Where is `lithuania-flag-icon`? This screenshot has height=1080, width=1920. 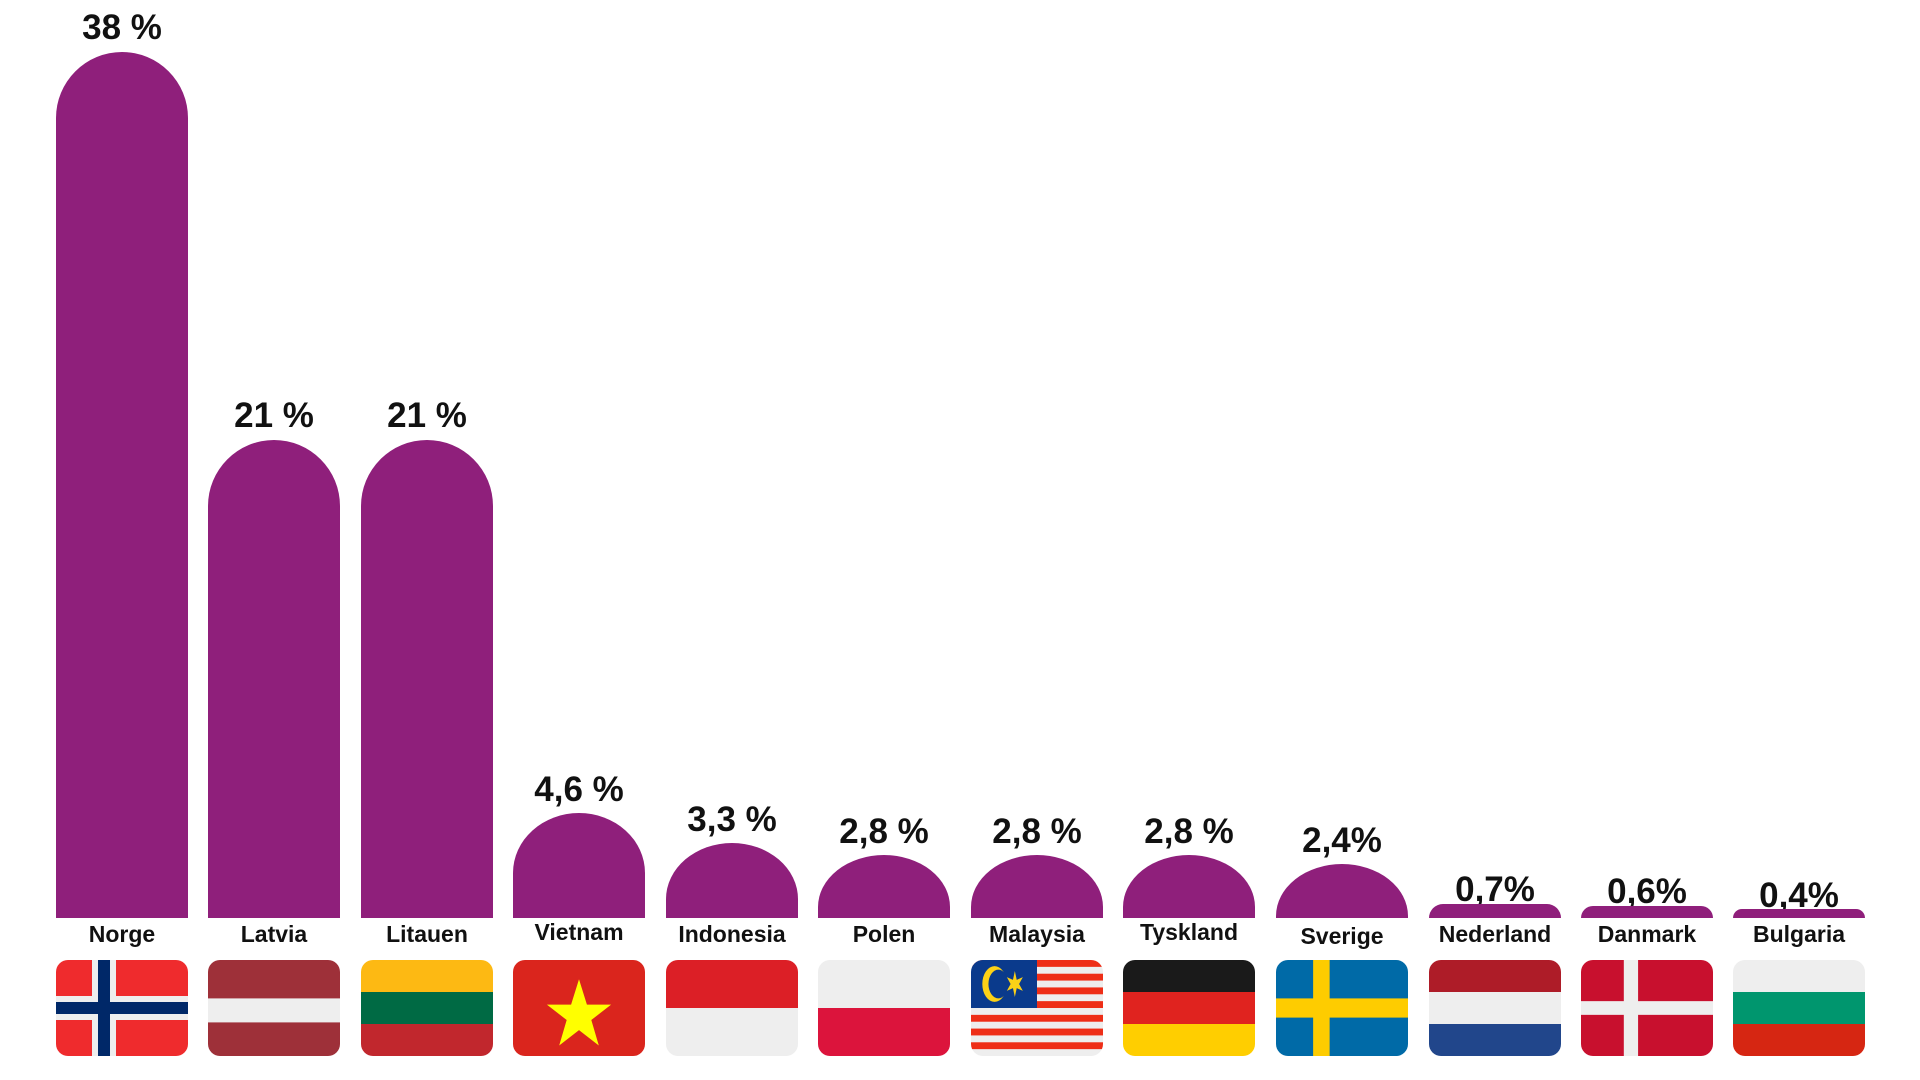
lithuania-flag-icon is located at coordinates (427, 1008).